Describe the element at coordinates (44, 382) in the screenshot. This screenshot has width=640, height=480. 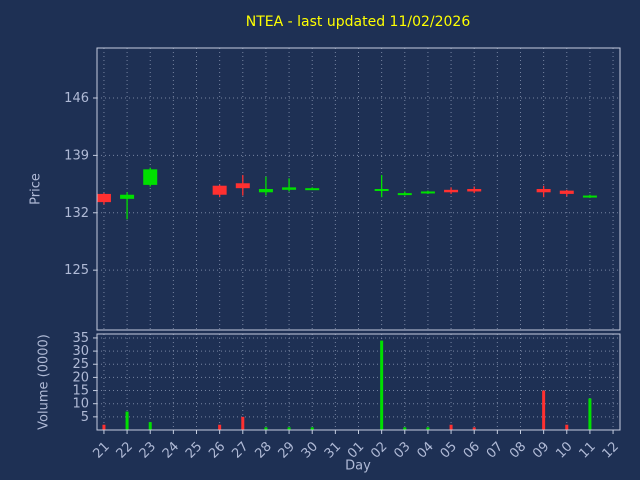
I see `volume-axis-label: Volume (0000)` at that location.